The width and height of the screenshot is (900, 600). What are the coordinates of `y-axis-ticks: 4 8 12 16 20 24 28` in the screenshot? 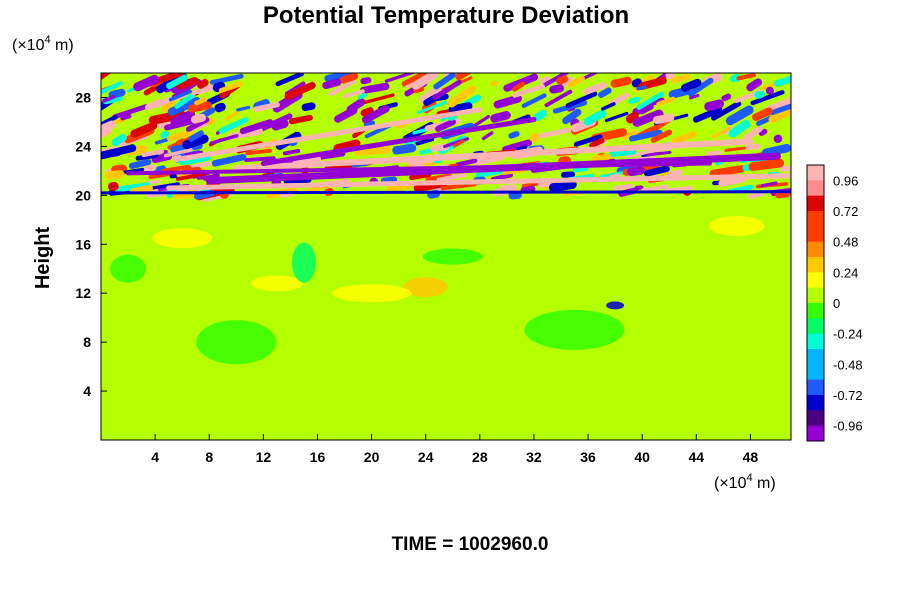 It's located at (91, 244).